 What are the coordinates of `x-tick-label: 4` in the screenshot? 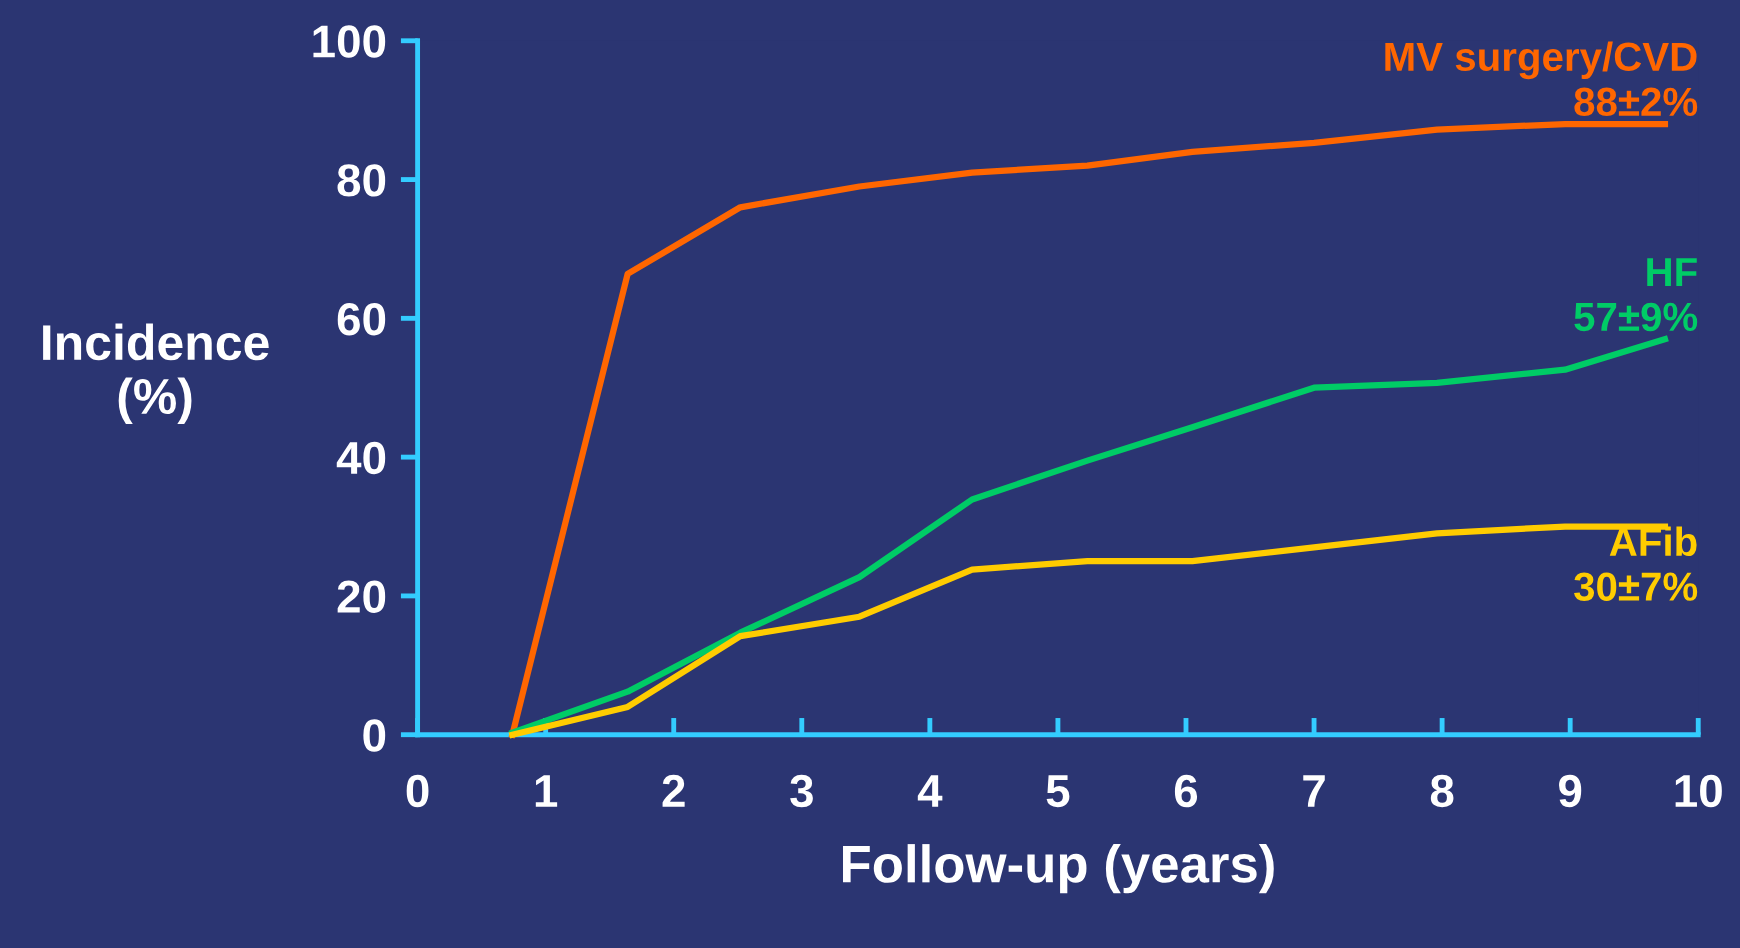 It's located at (930, 791).